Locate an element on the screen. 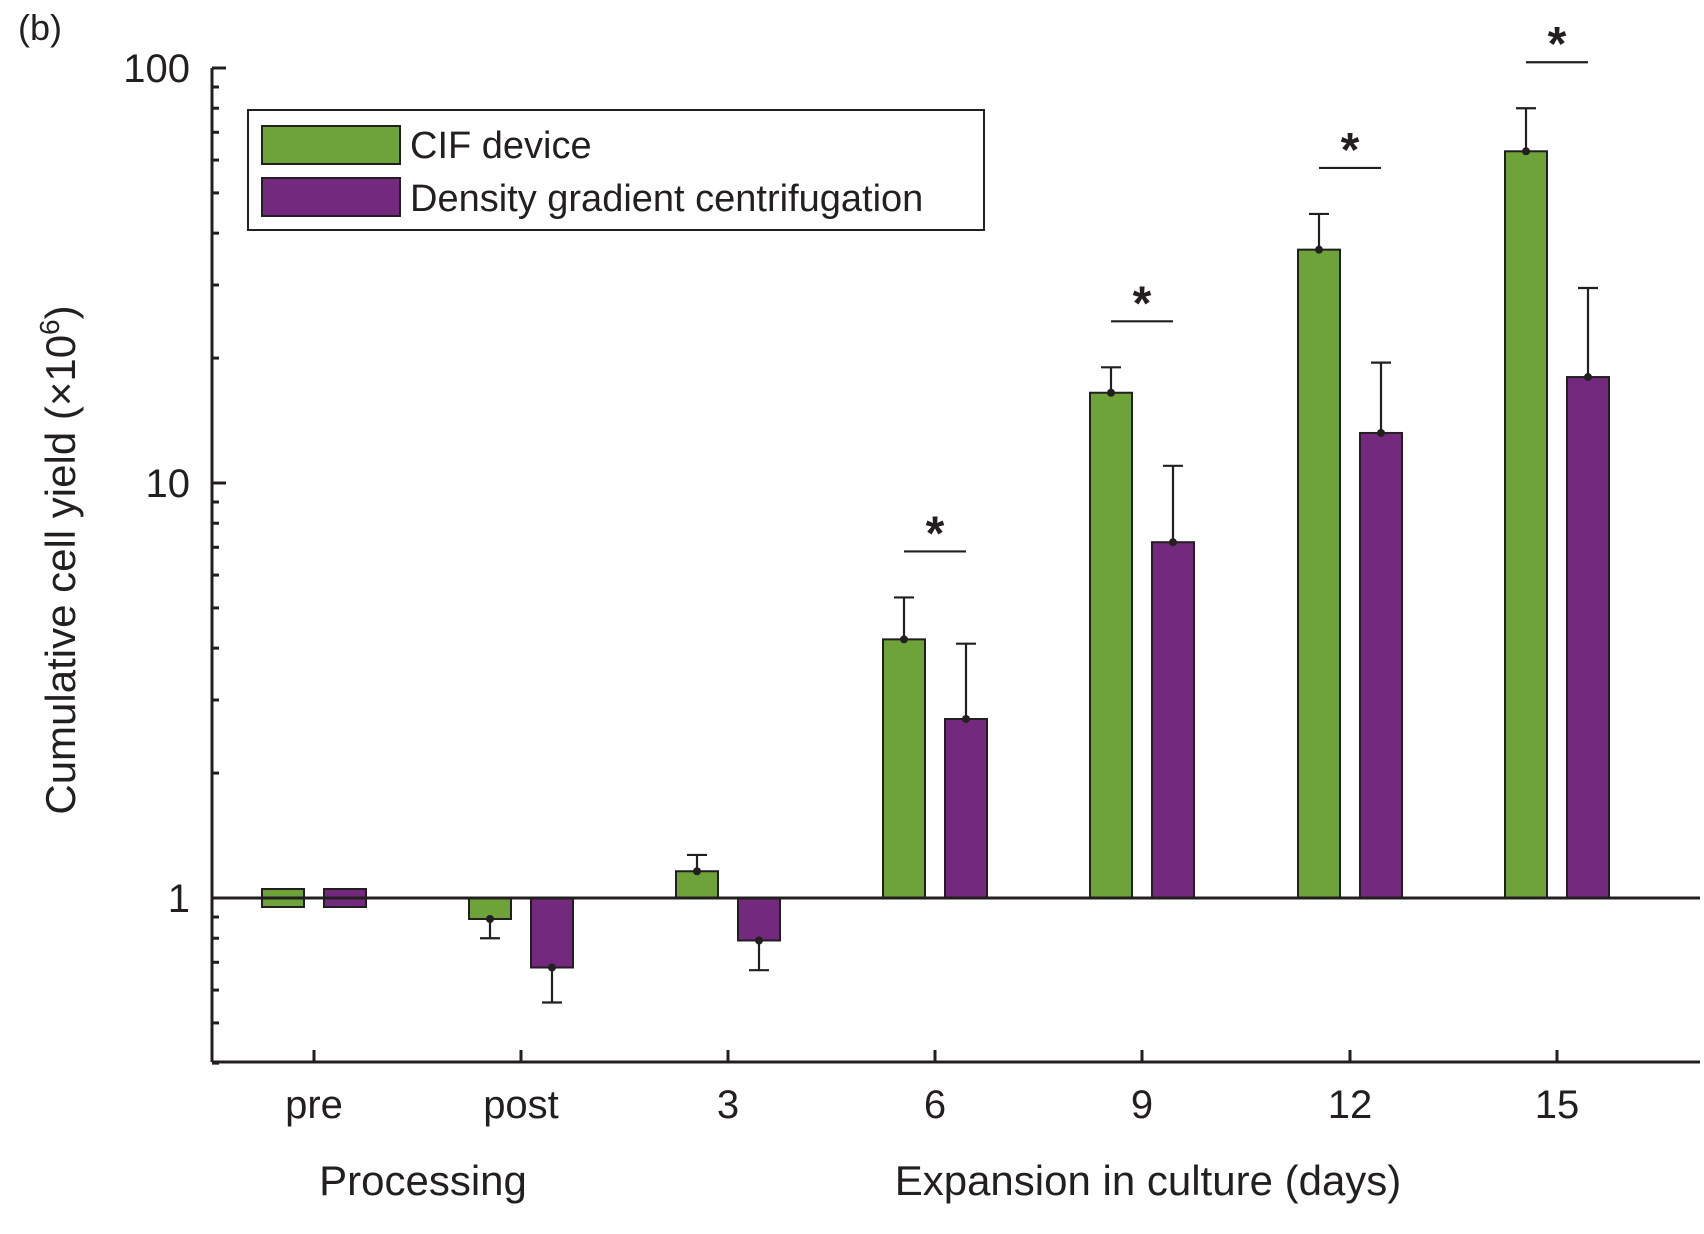 Image resolution: width=1704 pixels, height=1234 pixels. legend-swatch-density-gradient is located at coordinates (331, 197).